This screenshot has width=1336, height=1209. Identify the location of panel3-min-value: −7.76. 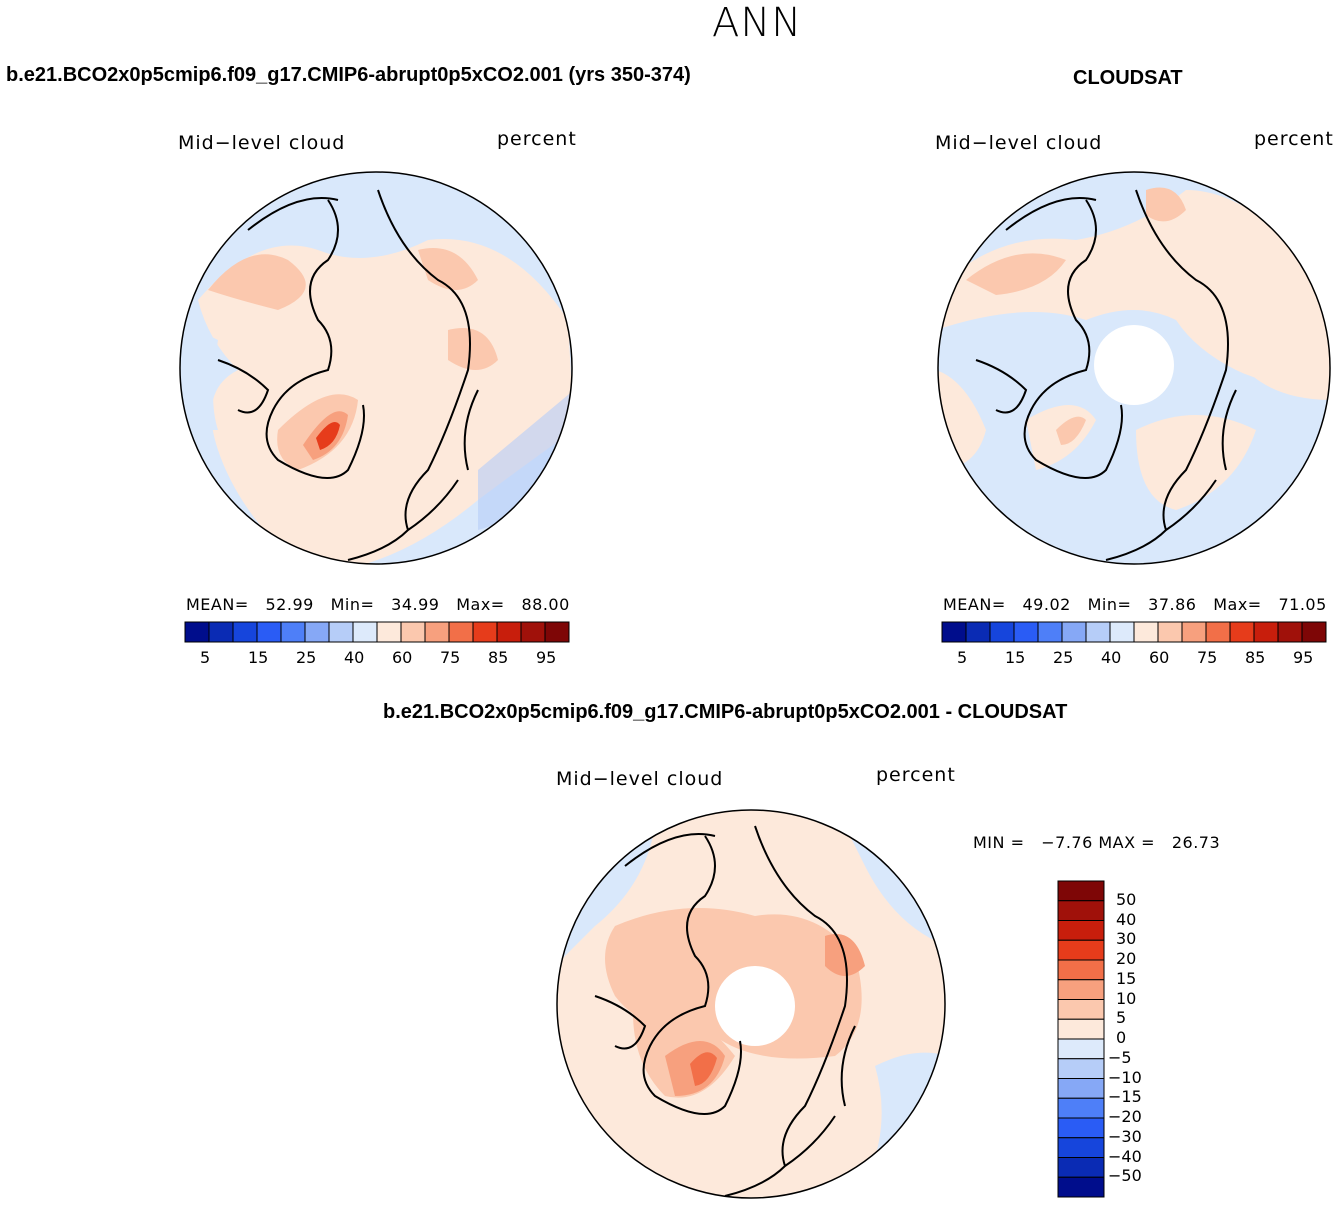
(1067, 842).